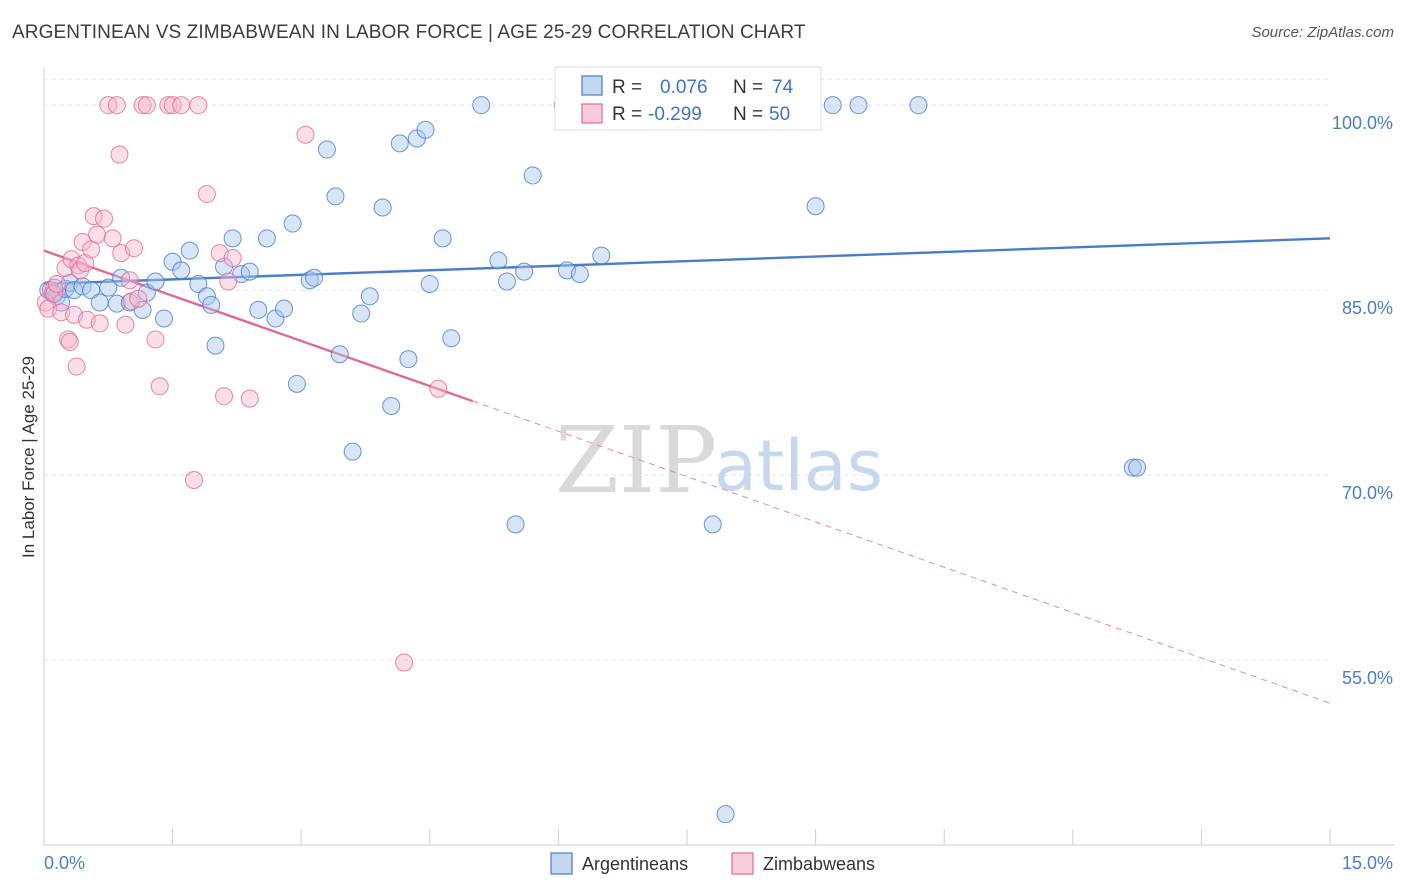  I want to click on legend-r-label-2: R =, so click(627, 114).